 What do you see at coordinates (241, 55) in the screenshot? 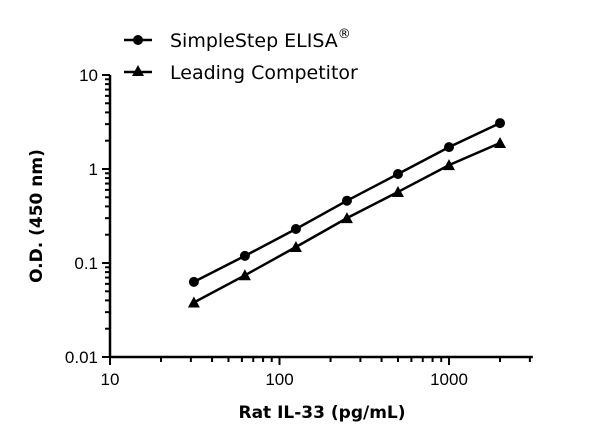
I see `legend: SimpleStep ELISA® Leading Competitor` at bounding box center [241, 55].